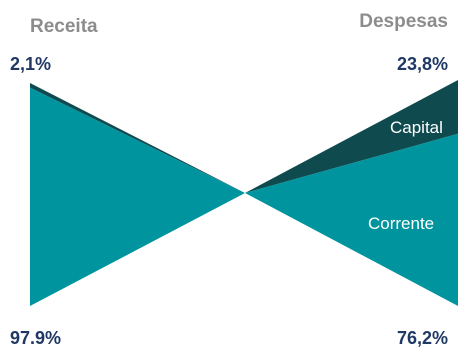 This screenshot has height=349, width=459. Describe the element at coordinates (30, 64) in the screenshot. I see `left-top-value-label: 2,1%` at that location.